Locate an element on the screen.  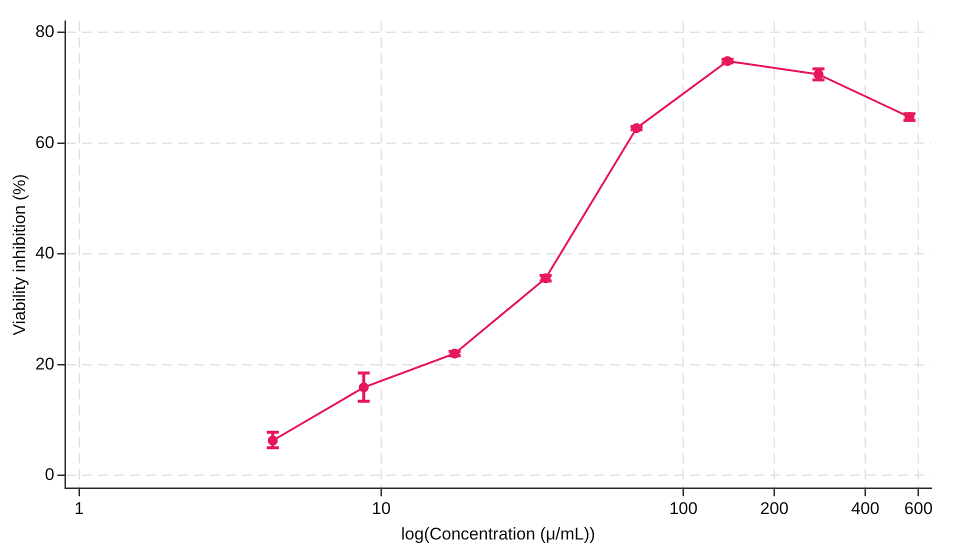
y-tick-label: 80 is located at coordinates (44, 31).